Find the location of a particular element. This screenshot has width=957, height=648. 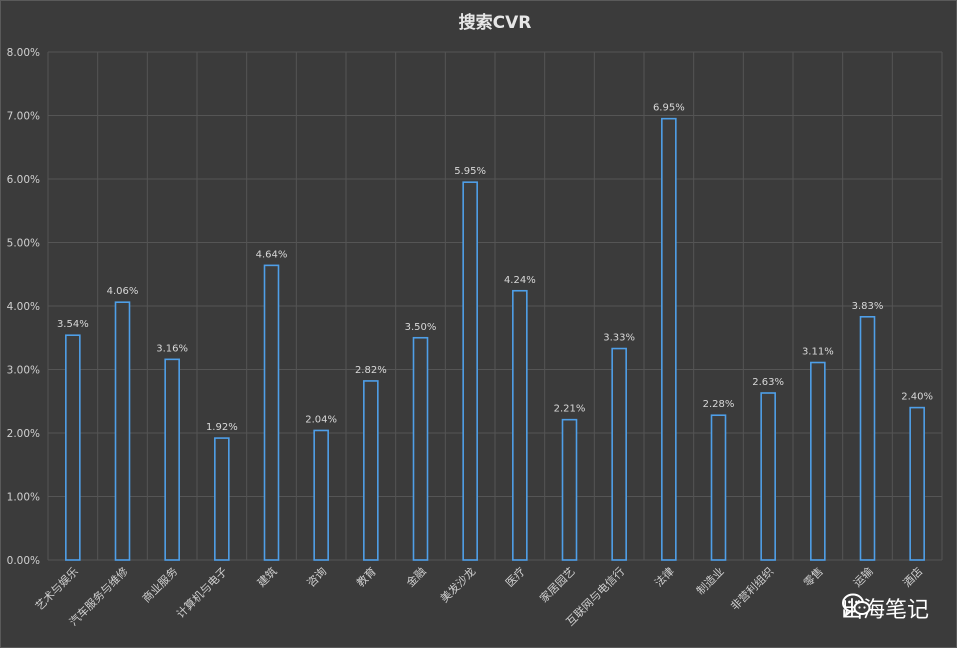

bar-value-label: 3.50% is located at coordinates (421, 327).